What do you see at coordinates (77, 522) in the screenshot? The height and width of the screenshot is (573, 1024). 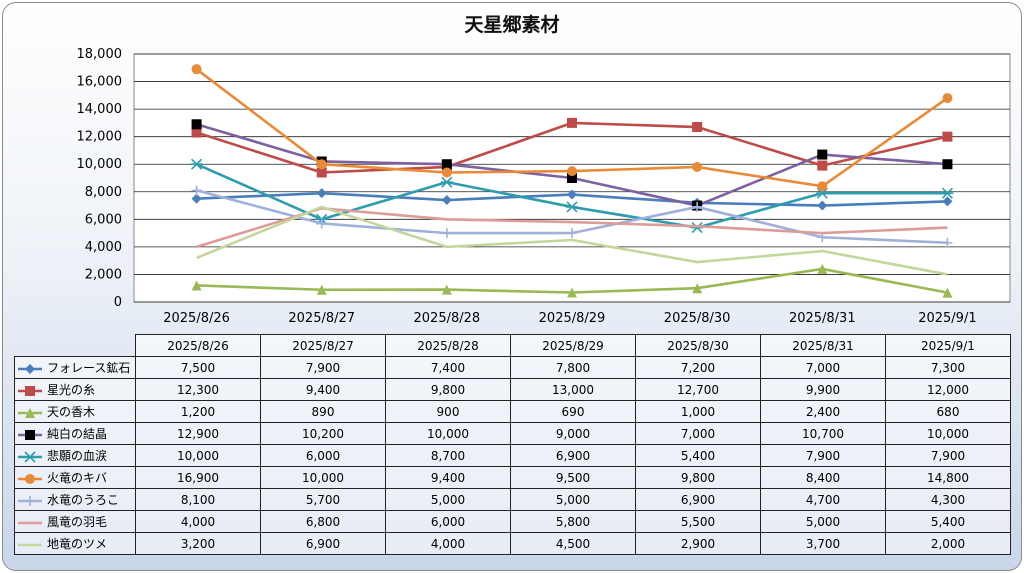 I see `series-name: 風竜の羽毛` at bounding box center [77, 522].